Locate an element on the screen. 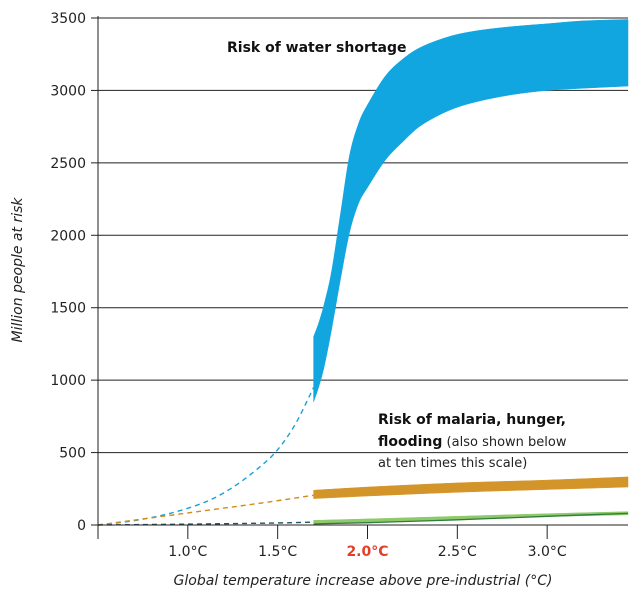 This screenshot has height=591, width=631. malaria-label-line-2: flooding (also shown below is located at coordinates (472, 442).